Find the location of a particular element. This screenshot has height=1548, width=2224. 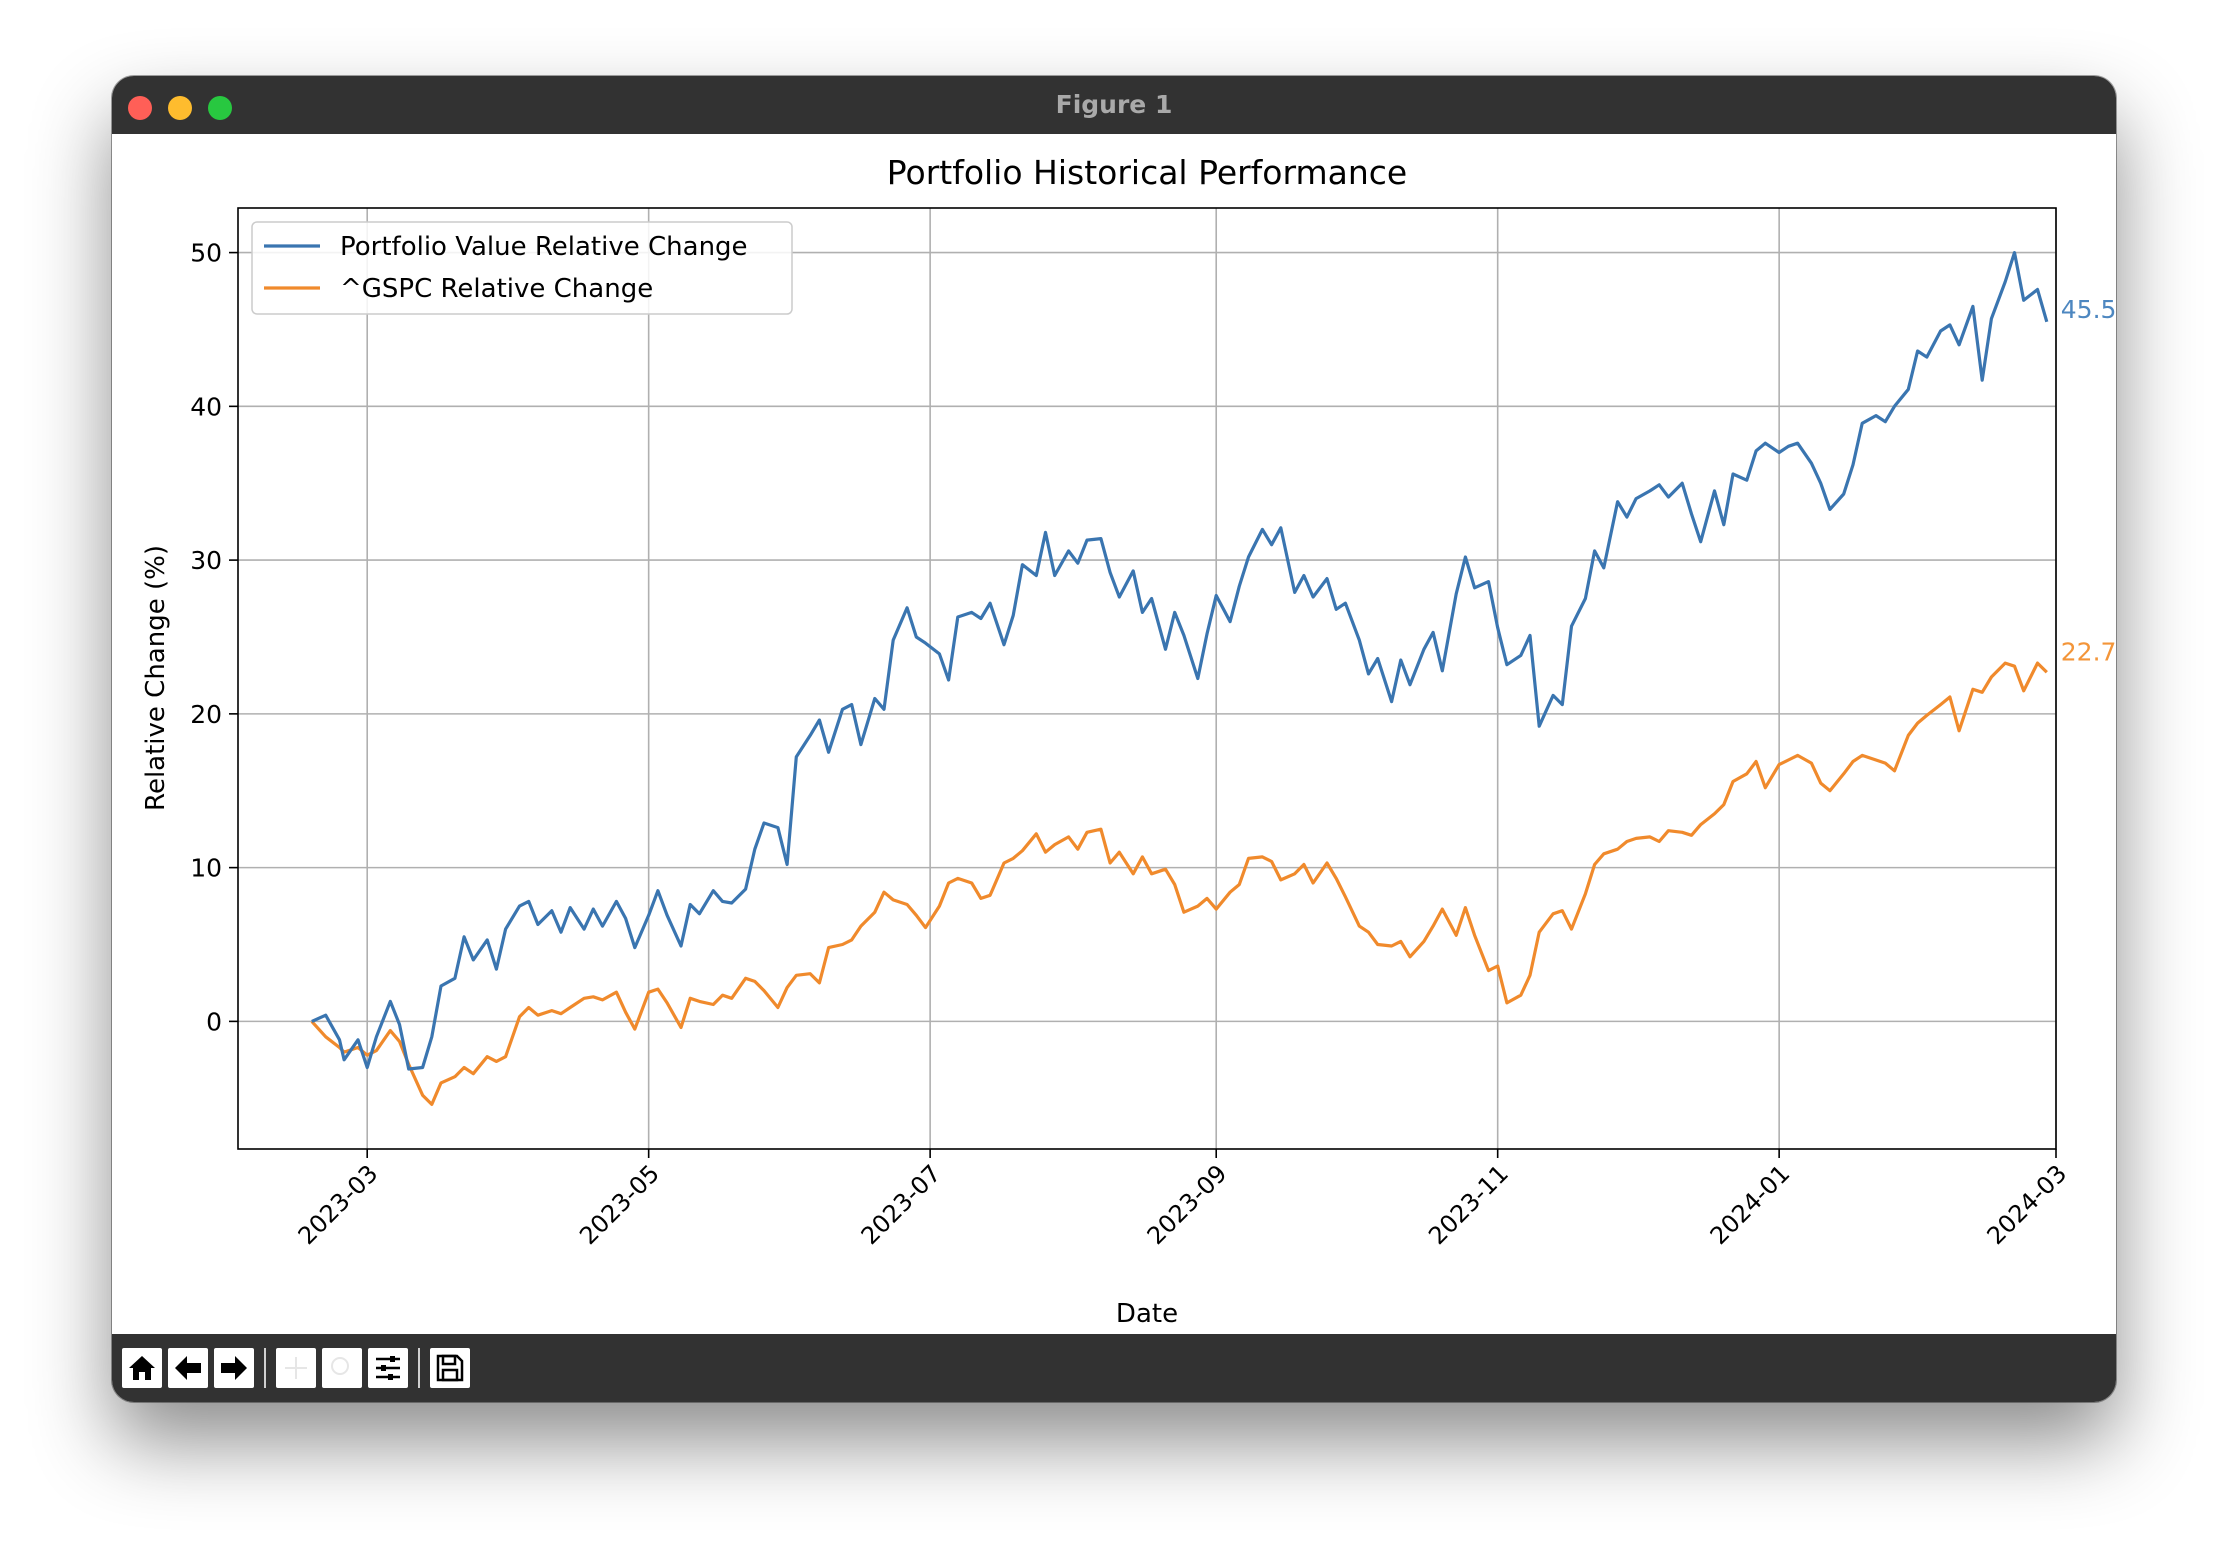

y-axis-label: Relative Change (%) is located at coordinates (156, 678).